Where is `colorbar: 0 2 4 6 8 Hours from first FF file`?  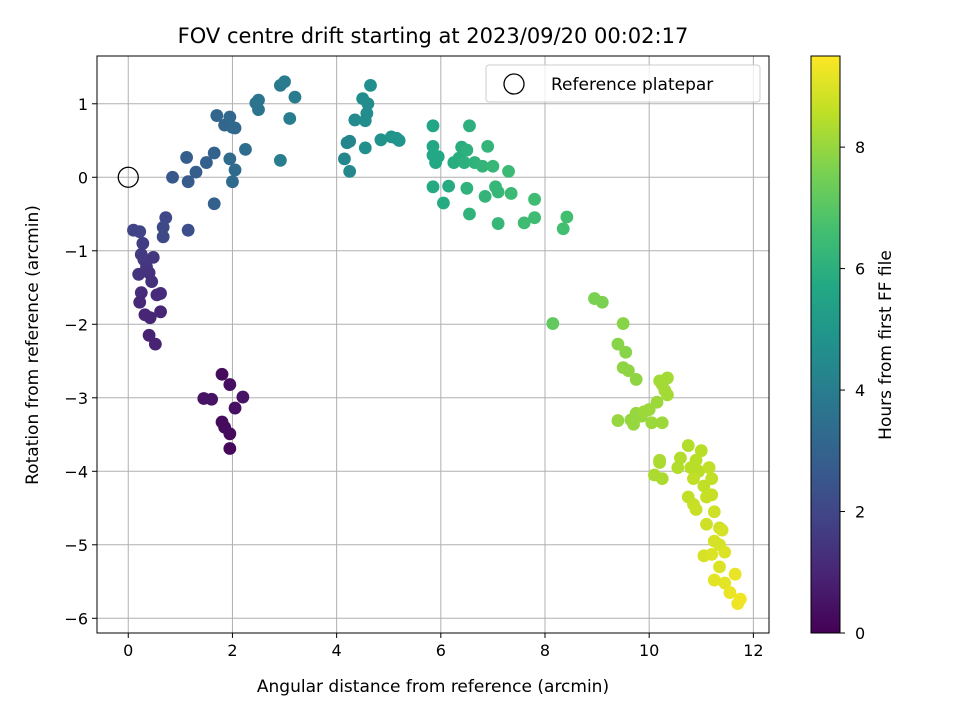 colorbar: 0 2 4 6 8 Hours from first FF file is located at coordinates (853, 349).